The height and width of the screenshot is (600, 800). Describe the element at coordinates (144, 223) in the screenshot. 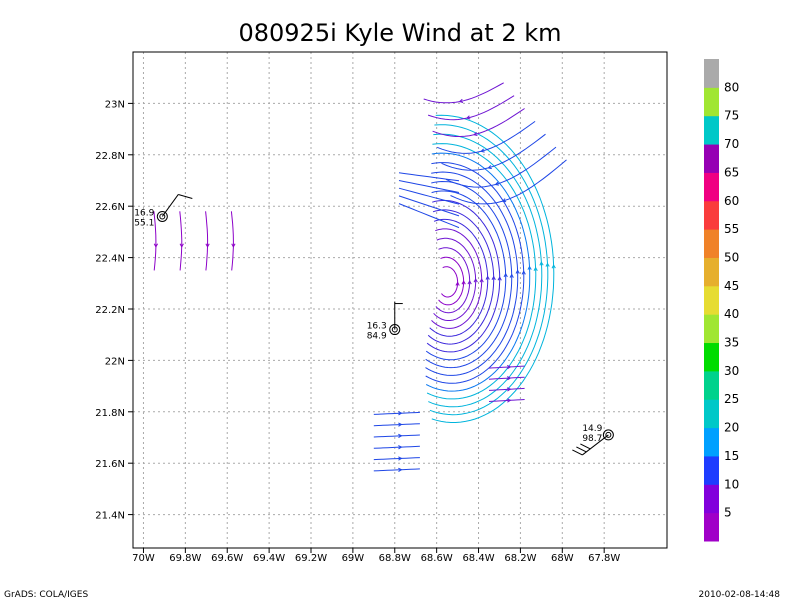

I see `station-value-bottom: 55.1` at that location.